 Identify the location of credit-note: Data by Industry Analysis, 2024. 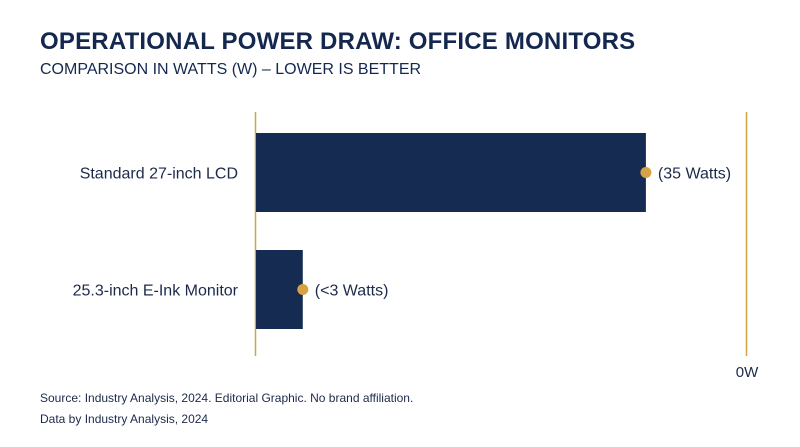
(124, 419).